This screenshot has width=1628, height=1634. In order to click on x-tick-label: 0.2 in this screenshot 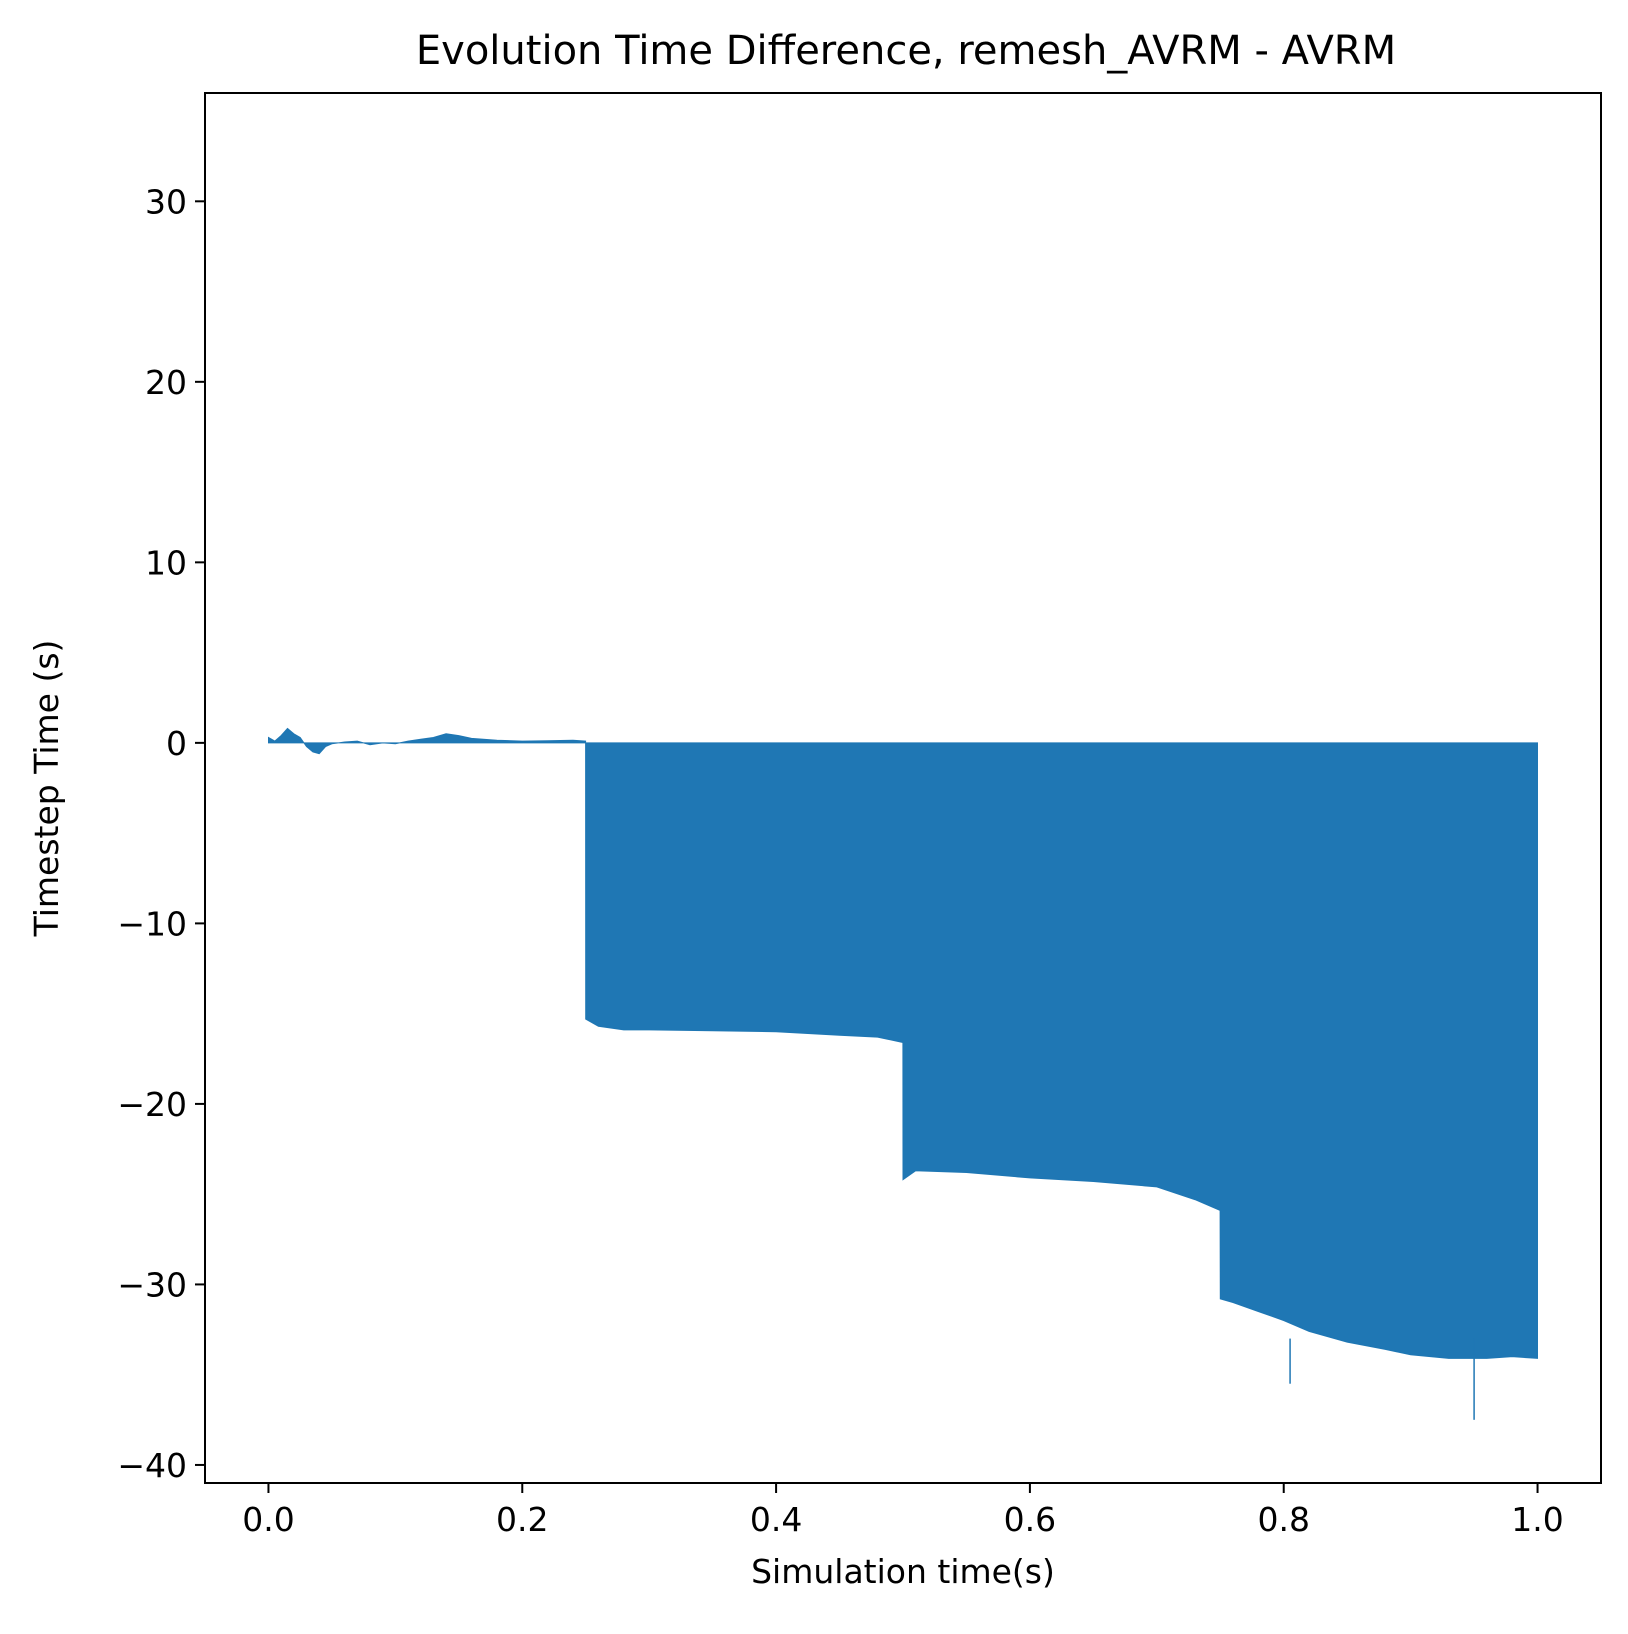, I will do `click(522, 1519)`.